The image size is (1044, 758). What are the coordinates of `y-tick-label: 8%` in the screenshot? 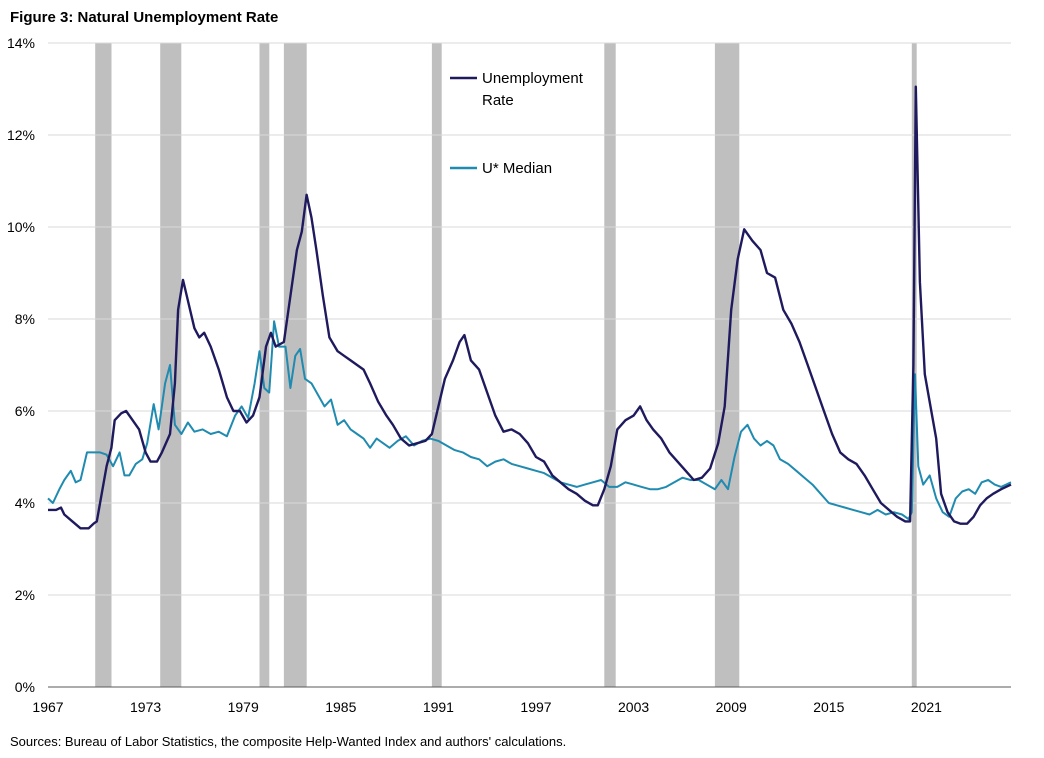 It's located at (25, 319).